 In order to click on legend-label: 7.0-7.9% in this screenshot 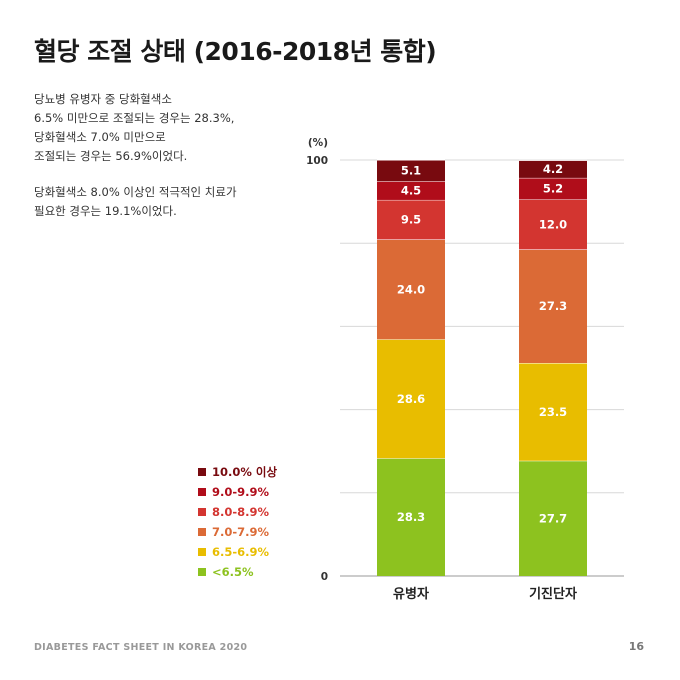, I will do `click(241, 532)`.